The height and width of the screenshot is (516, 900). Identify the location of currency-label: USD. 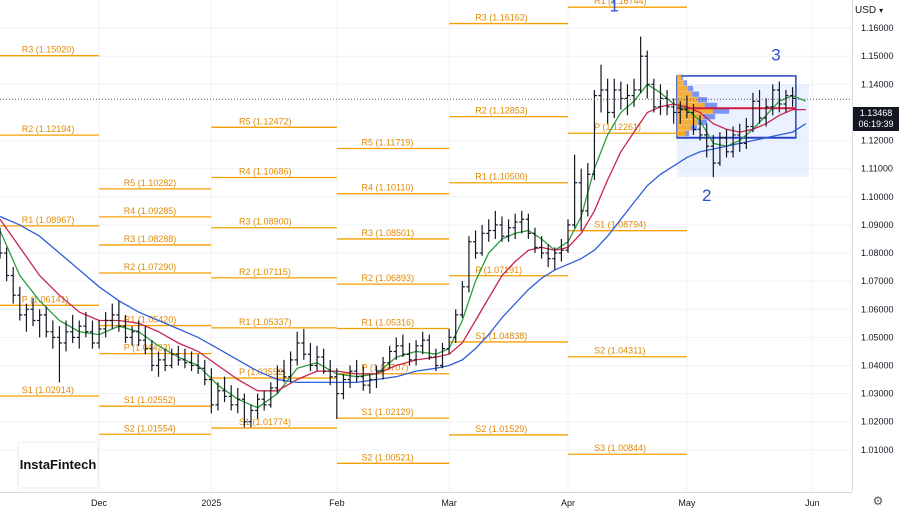
(866, 10).